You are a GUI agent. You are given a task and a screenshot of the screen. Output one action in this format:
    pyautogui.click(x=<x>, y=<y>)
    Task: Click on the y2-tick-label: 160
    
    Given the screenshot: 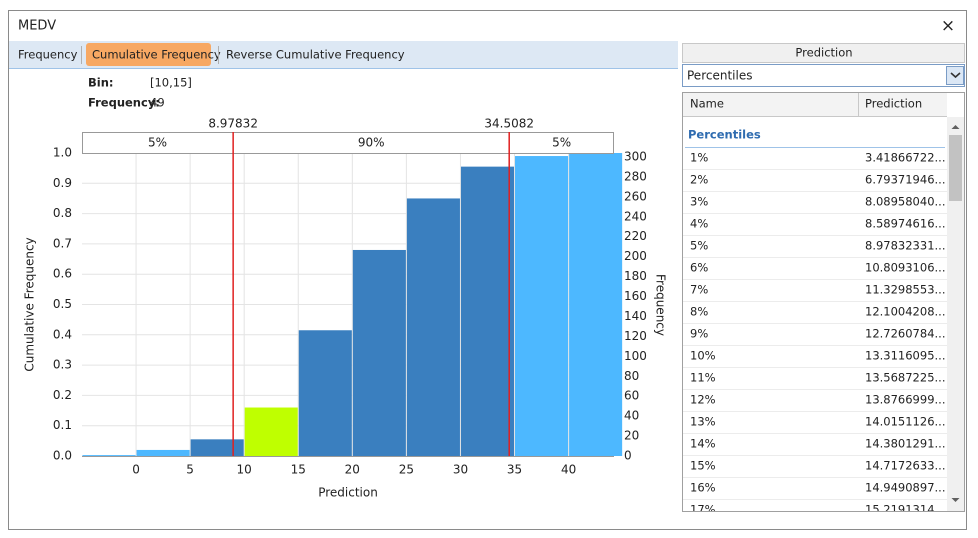 What is the action you would take?
    pyautogui.click(x=635, y=296)
    